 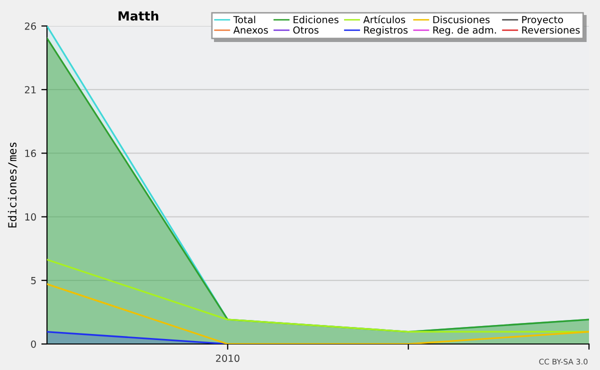 I want to click on legend-label: Reversiones, so click(x=551, y=30).